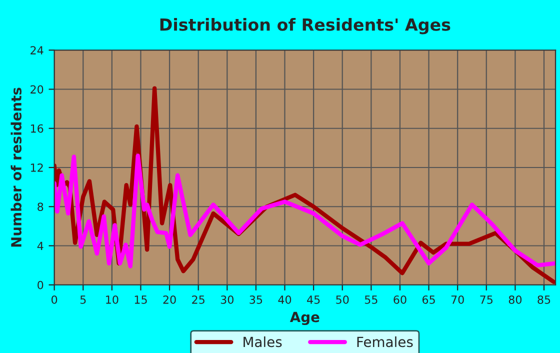 The width and height of the screenshot is (560, 353). Describe the element at coordinates (41, 285) in the screenshot. I see `y-tick-label: 0` at that location.